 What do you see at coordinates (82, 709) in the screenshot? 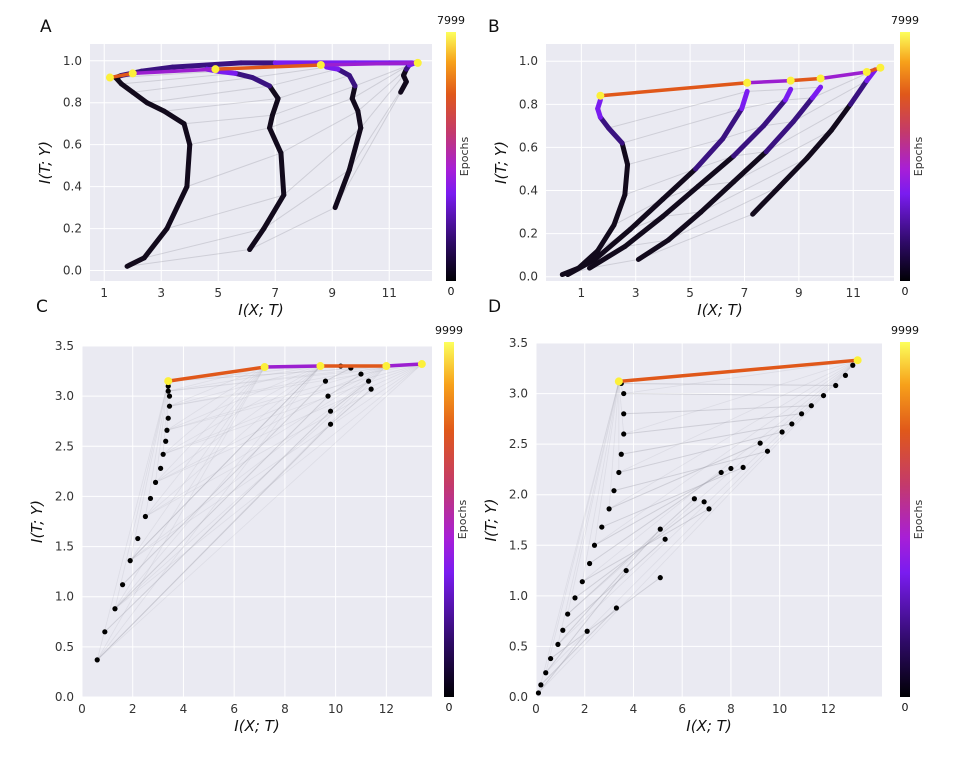
I see `x-tick-label: 0` at bounding box center [82, 709].